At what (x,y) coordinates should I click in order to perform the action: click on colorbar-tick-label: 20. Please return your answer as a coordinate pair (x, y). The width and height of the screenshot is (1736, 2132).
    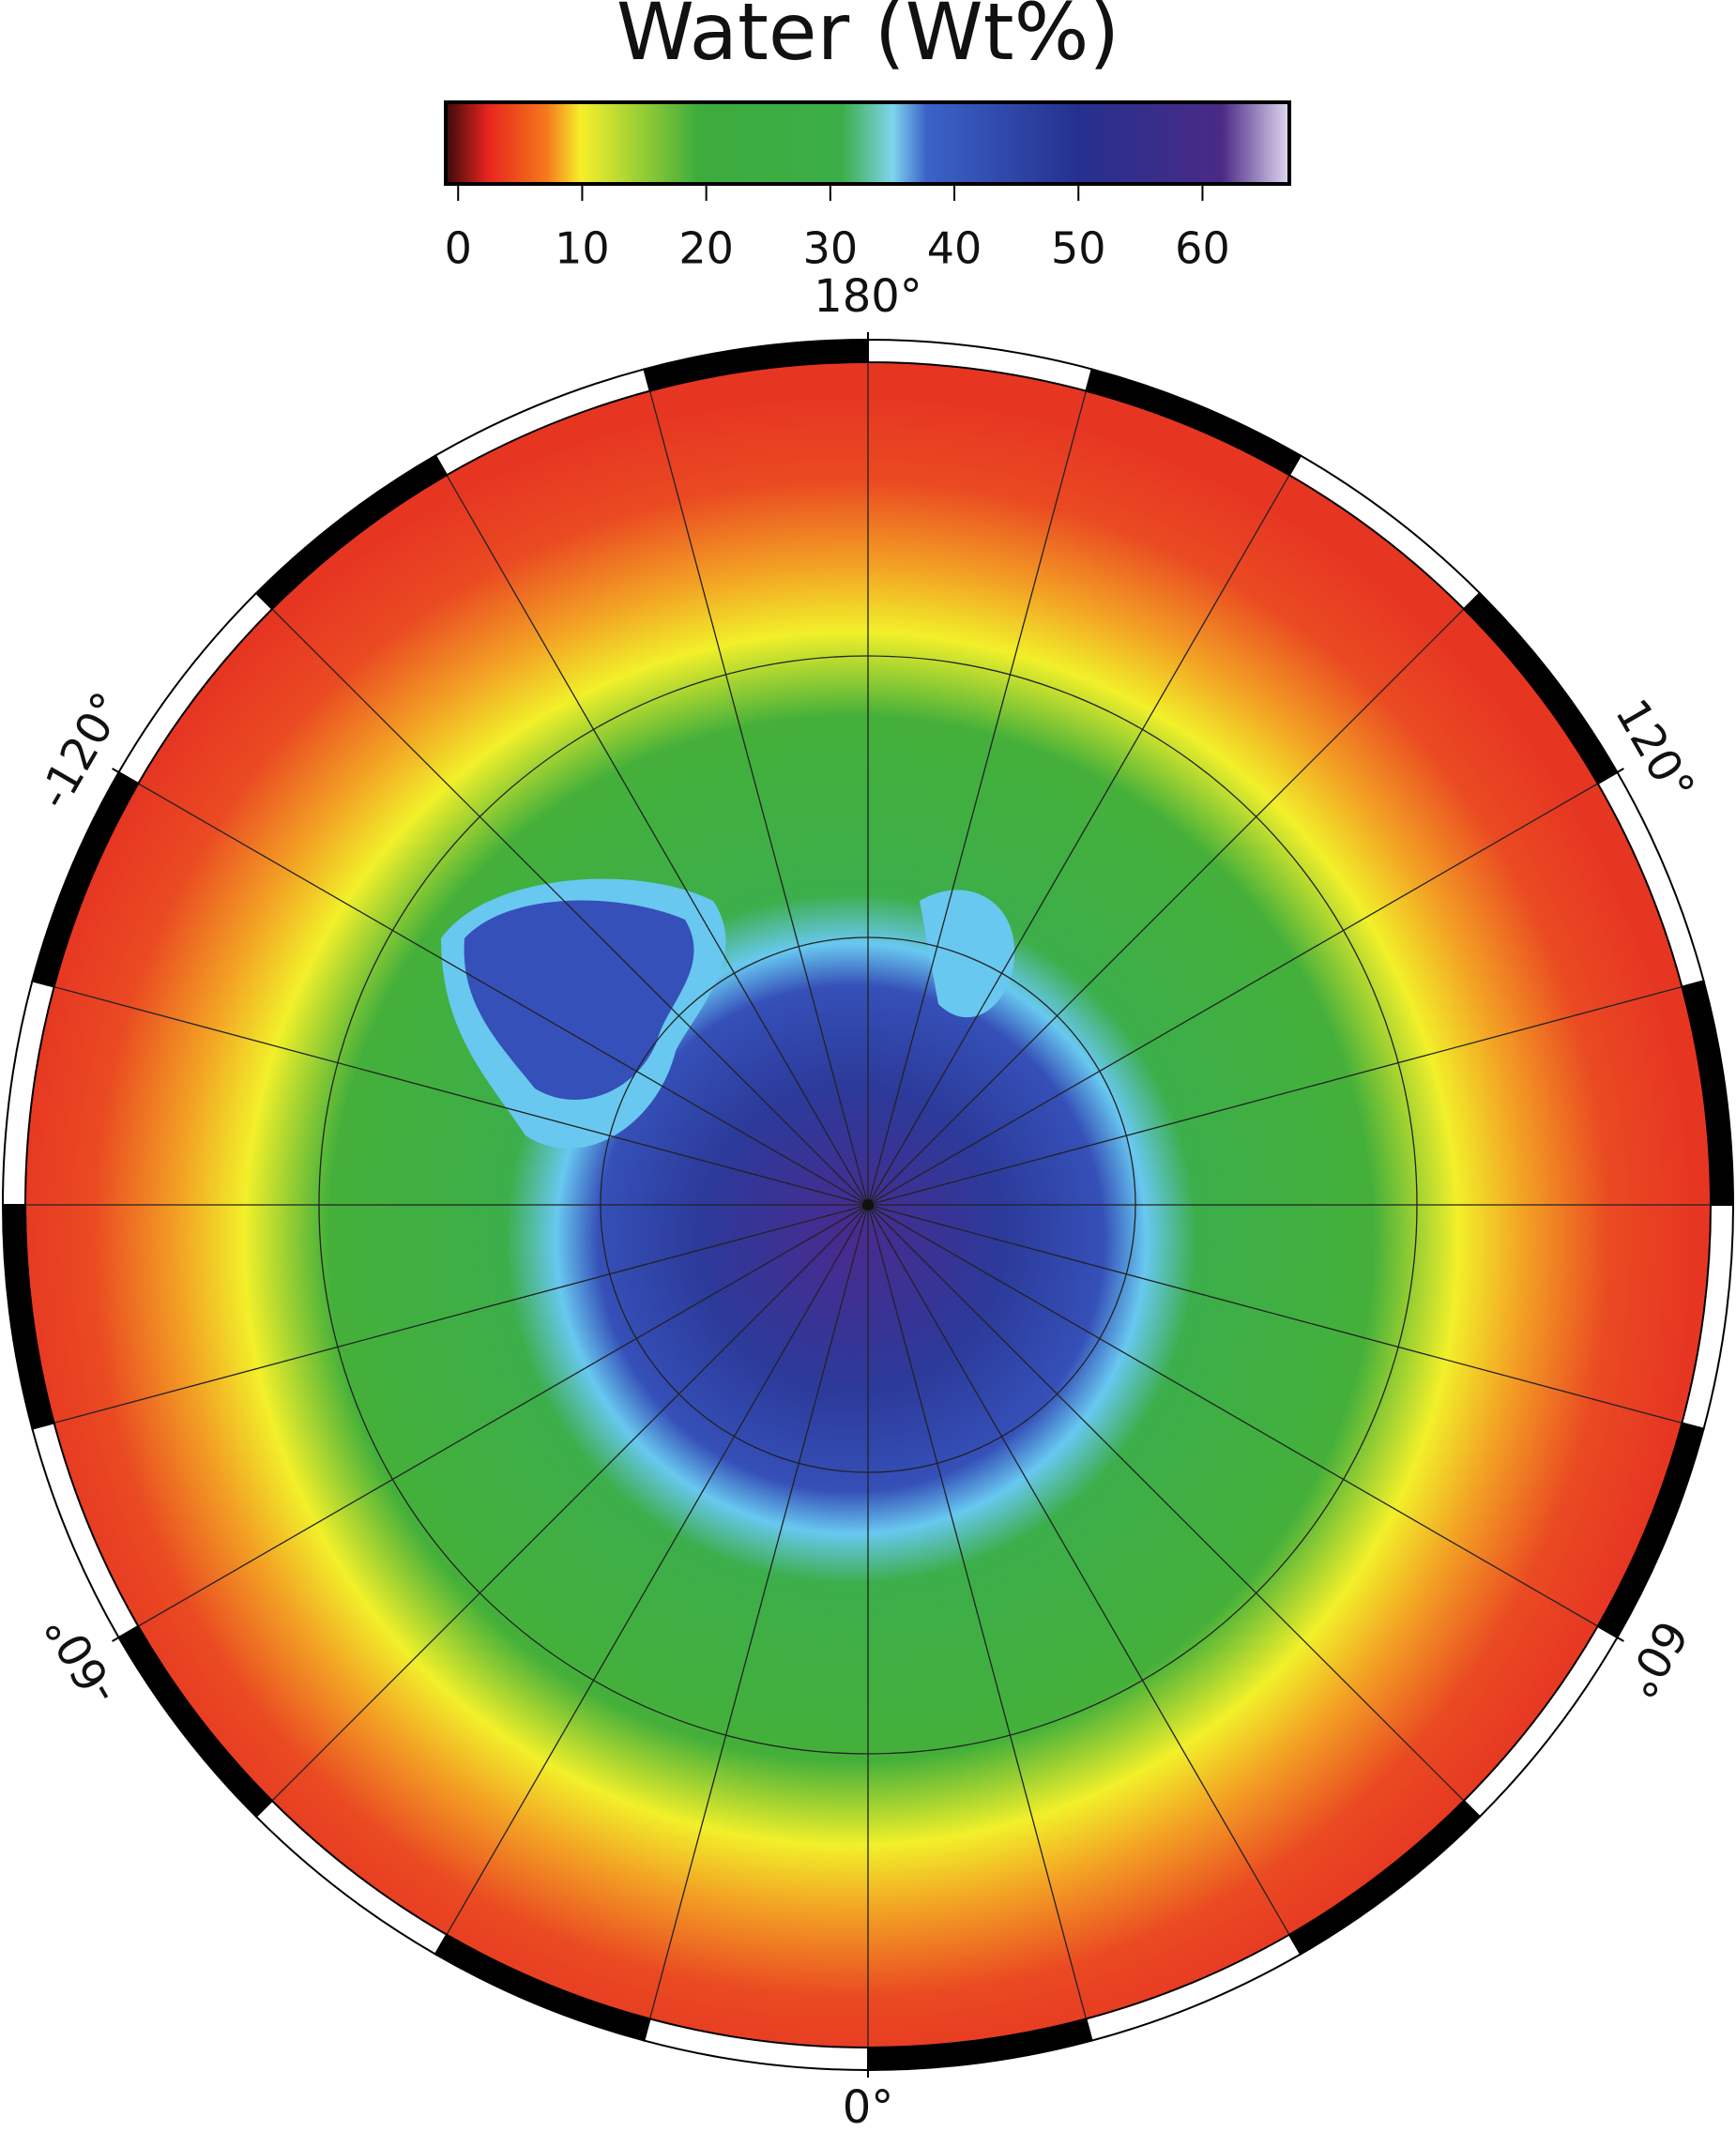
    Looking at the image, I should click on (706, 249).